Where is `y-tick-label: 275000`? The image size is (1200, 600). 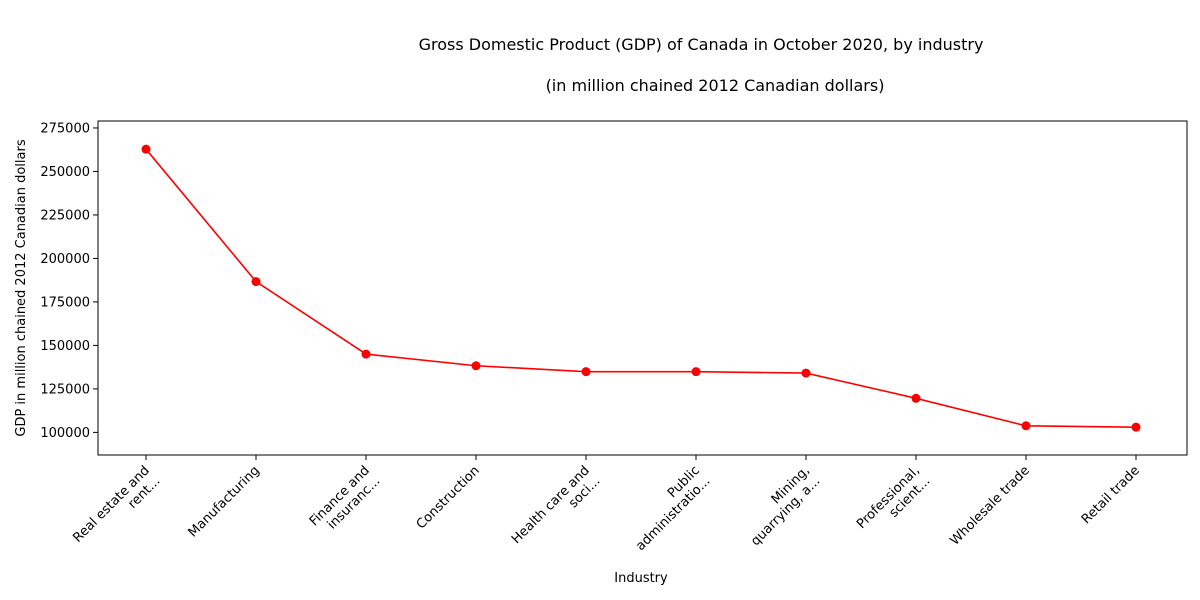 y-tick-label: 275000 is located at coordinates (65, 128).